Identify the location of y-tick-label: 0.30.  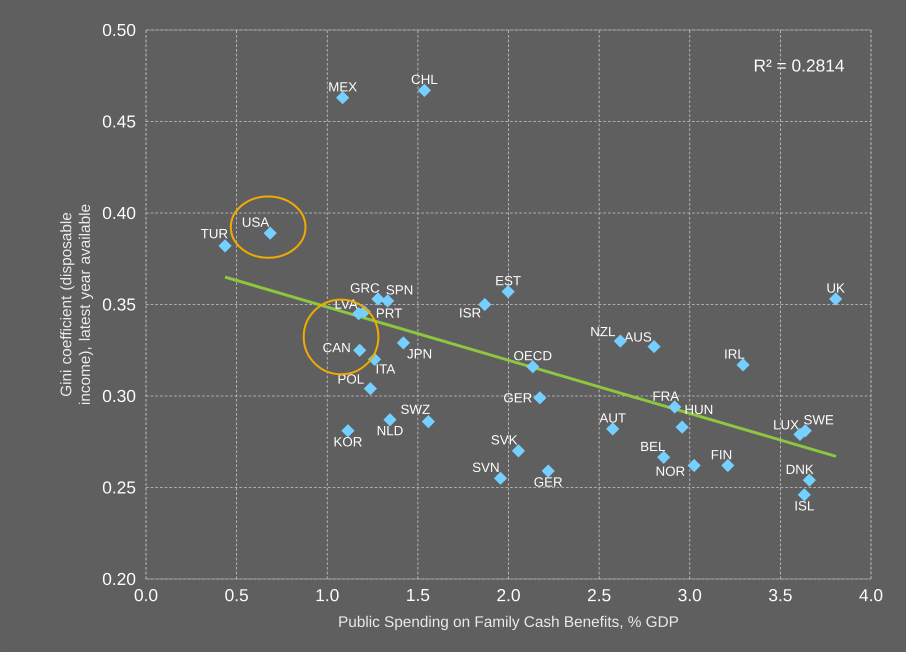
(119, 396).